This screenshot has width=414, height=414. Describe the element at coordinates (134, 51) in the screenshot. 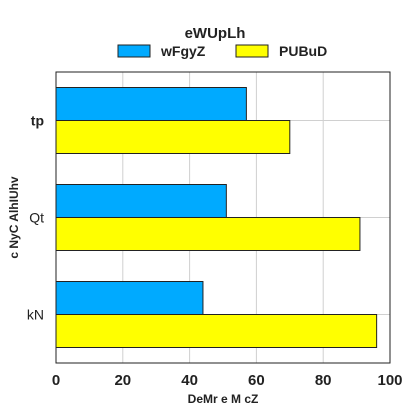

I see `legend-swatch-wFgyZ` at that location.